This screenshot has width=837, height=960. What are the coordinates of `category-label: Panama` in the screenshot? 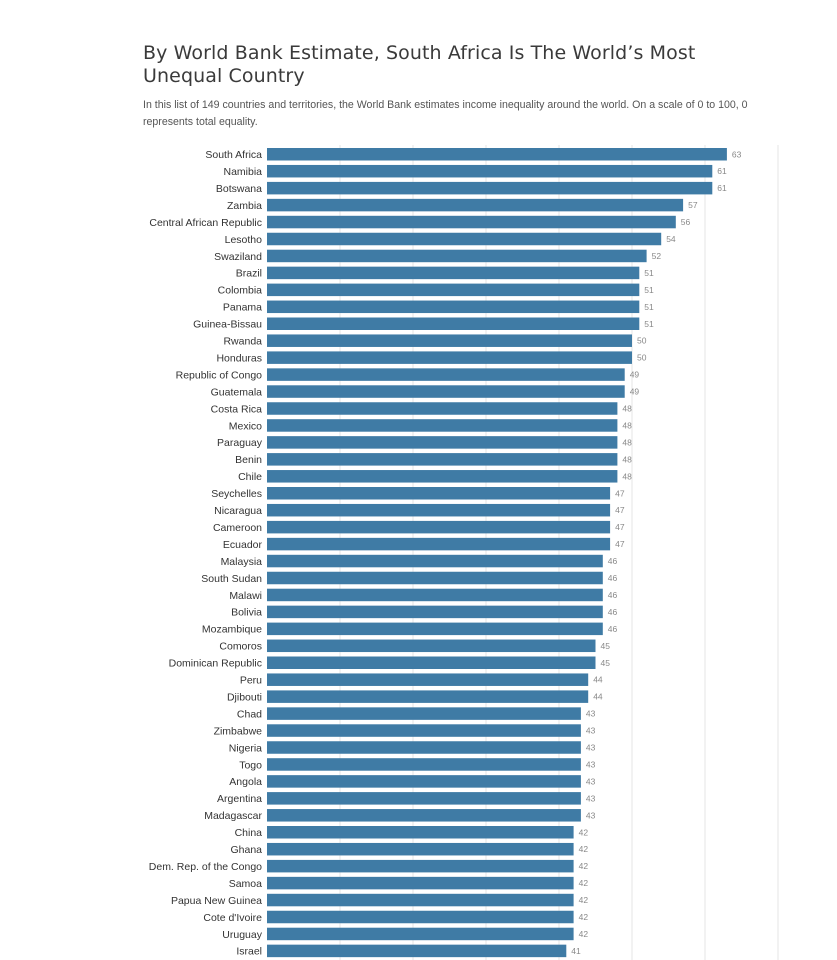 It's located at (242, 308).